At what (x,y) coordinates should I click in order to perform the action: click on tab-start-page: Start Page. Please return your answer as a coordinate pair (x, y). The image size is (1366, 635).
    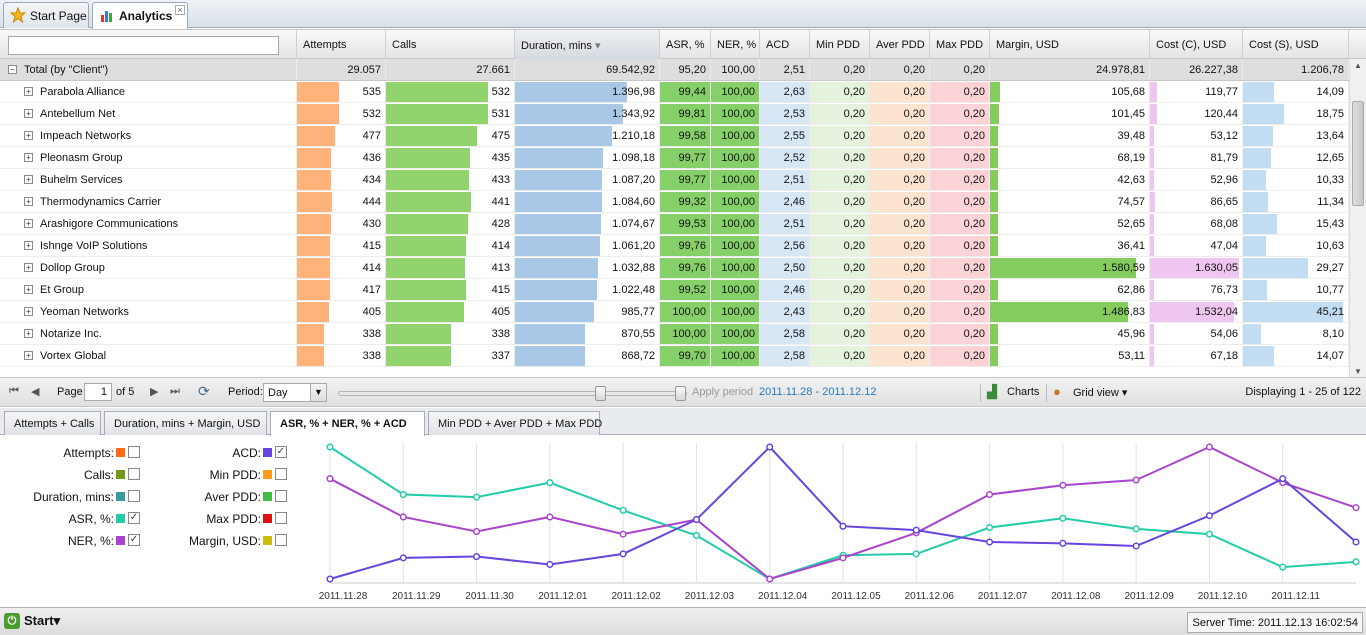
    Looking at the image, I should click on (46, 15).